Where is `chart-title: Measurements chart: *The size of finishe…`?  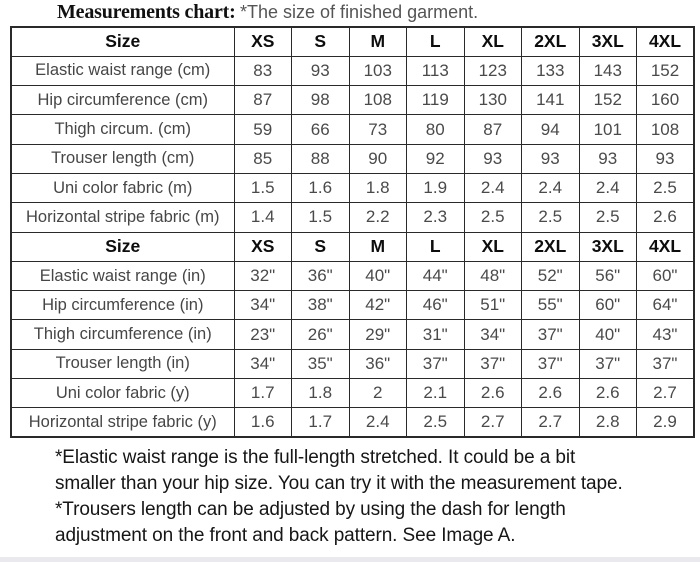 chart-title: Measurements chart: *The size of finishe… is located at coordinates (378, 13).